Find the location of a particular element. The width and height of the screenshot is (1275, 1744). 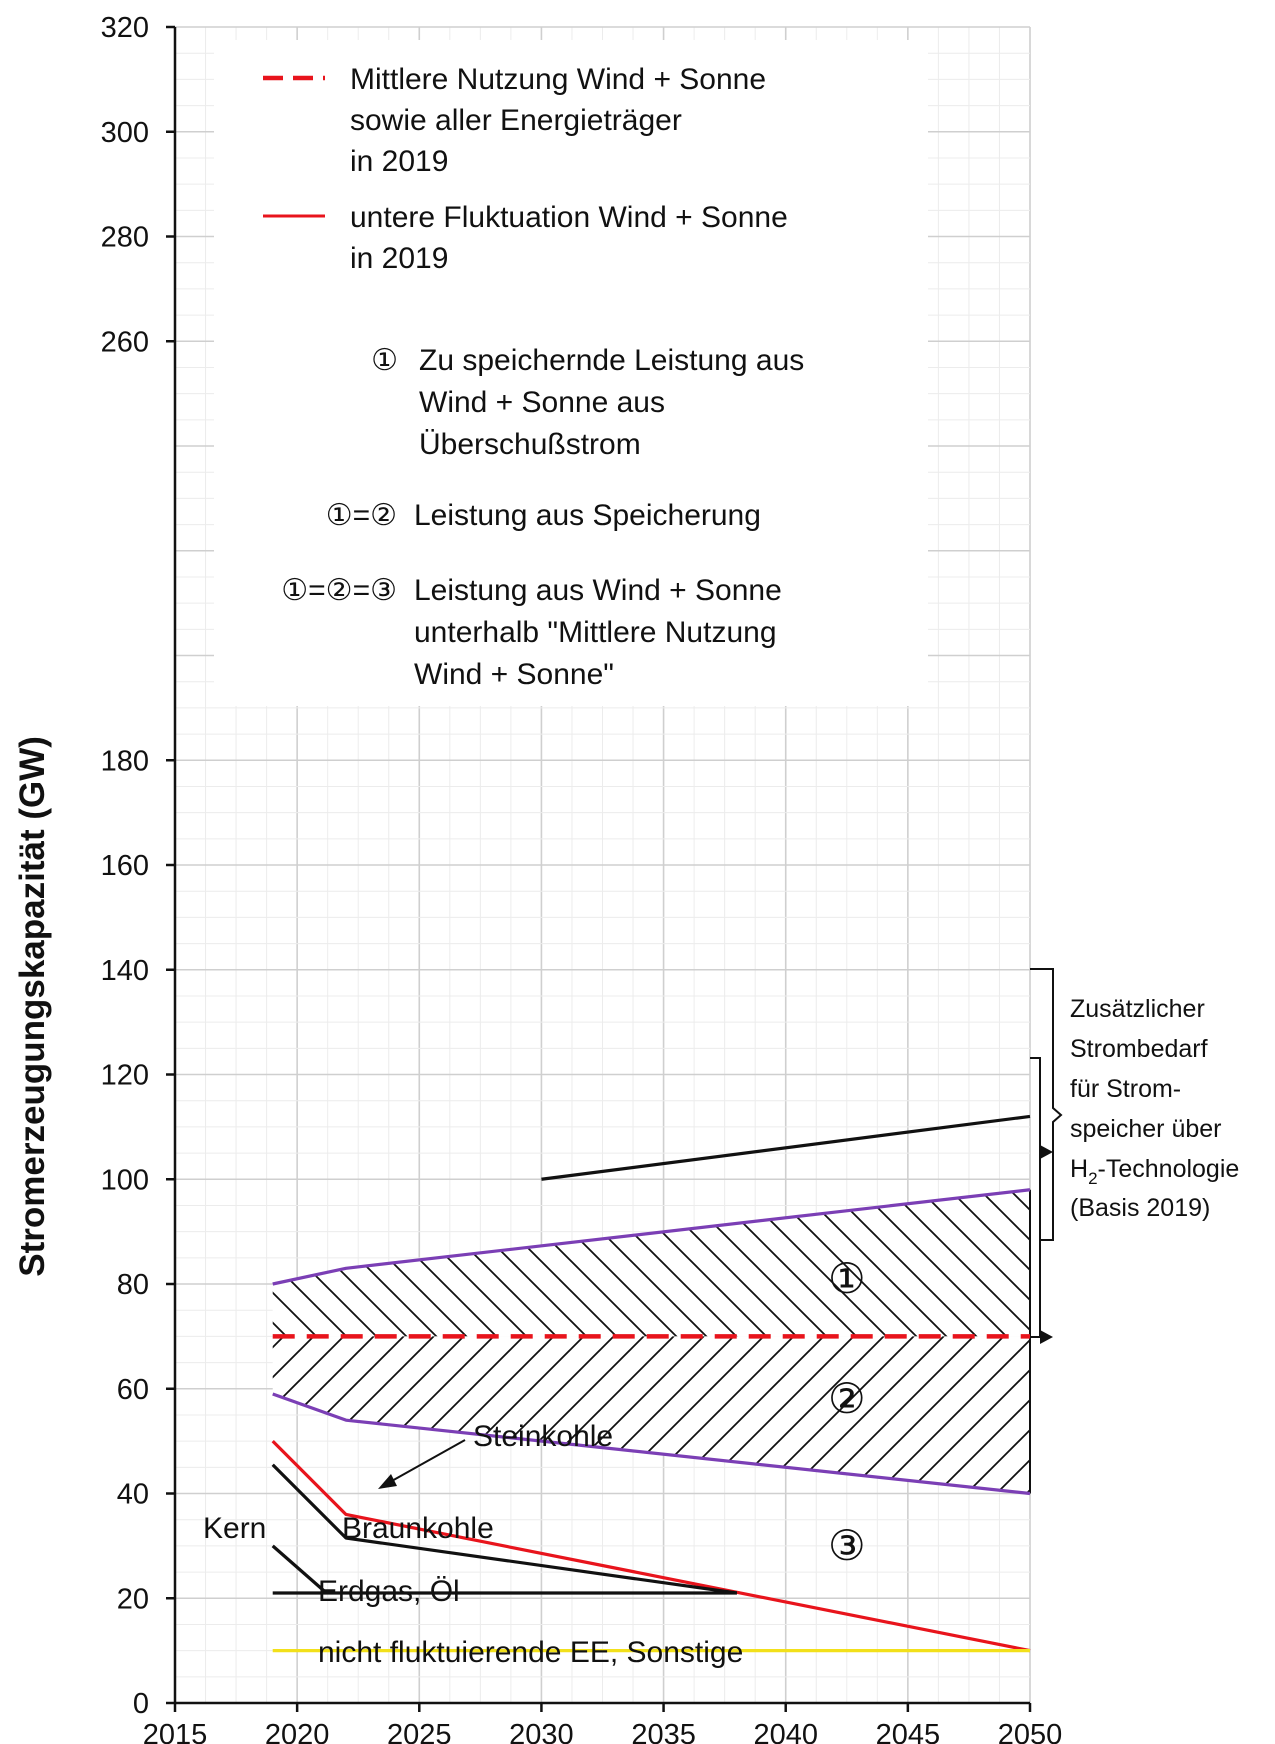

legend-label-line: Mittlere Nutzung Wind + Sonne is located at coordinates (558, 79).